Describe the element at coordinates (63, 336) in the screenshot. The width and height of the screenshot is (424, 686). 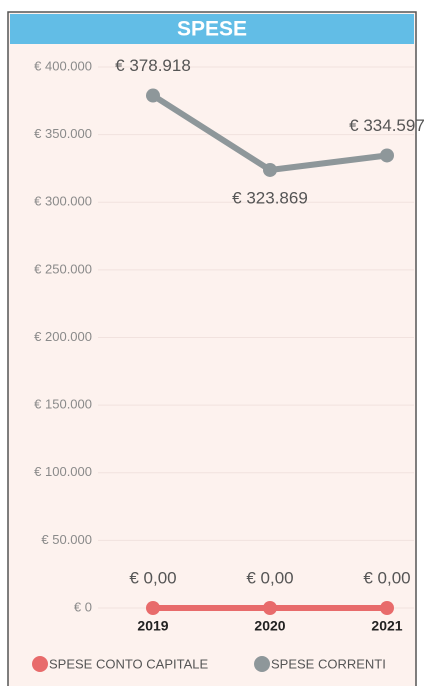
I see `y-tick-label: € 200.000` at that location.